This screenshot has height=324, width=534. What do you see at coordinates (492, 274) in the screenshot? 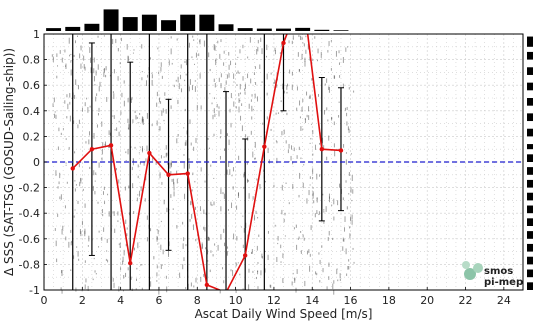
I see `smos-logo: smos pi-mep` at bounding box center [492, 274].